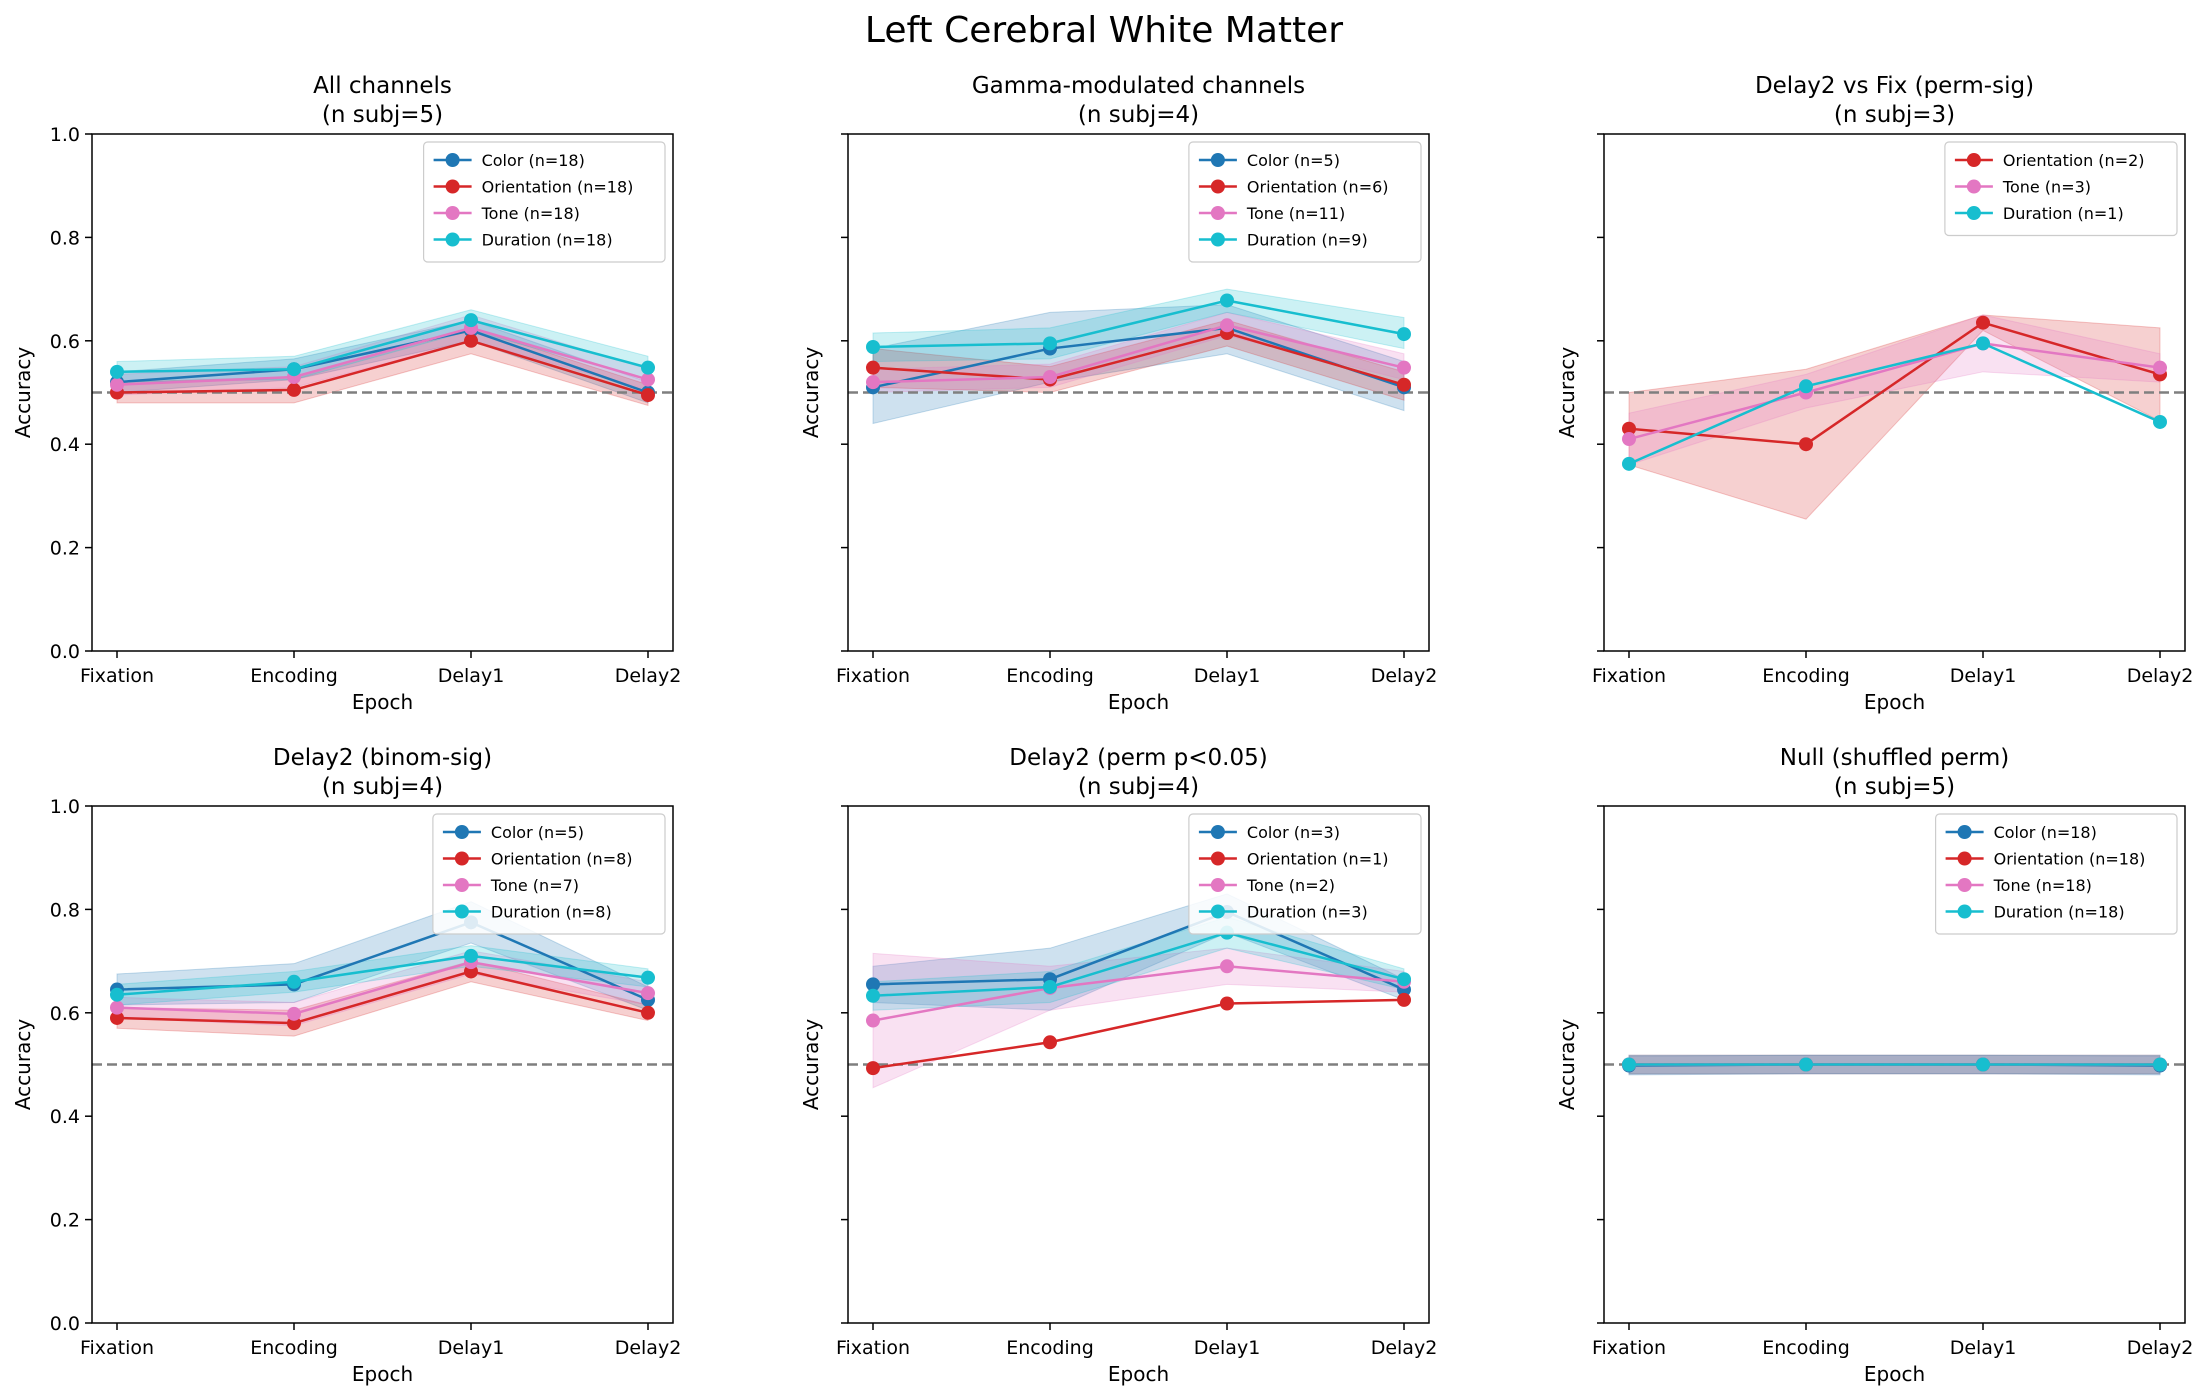 The height and width of the screenshot is (1397, 2208). Describe the element at coordinates (65, 445) in the screenshot. I see `y-tick-label: 0.4` at that location.